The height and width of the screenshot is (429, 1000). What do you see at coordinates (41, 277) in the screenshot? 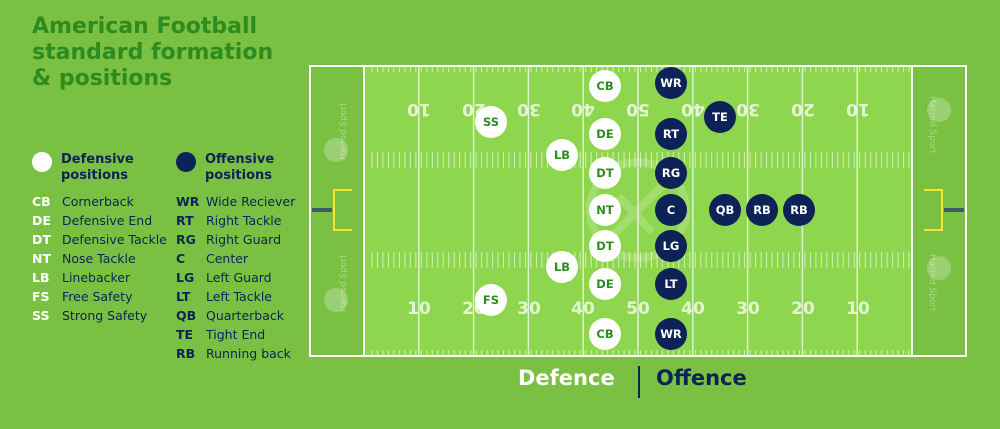
I see `defensive-legend-abbr: LB` at bounding box center [41, 277].